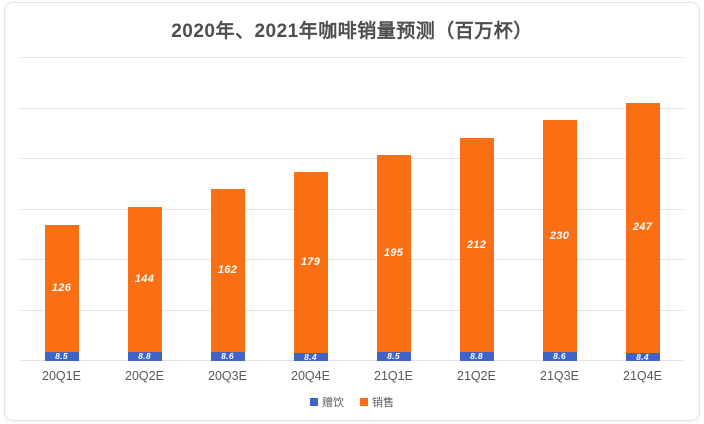 The width and height of the screenshot is (704, 424). What do you see at coordinates (393, 376) in the screenshot?
I see `x-axis-label: 21Q1E` at bounding box center [393, 376].